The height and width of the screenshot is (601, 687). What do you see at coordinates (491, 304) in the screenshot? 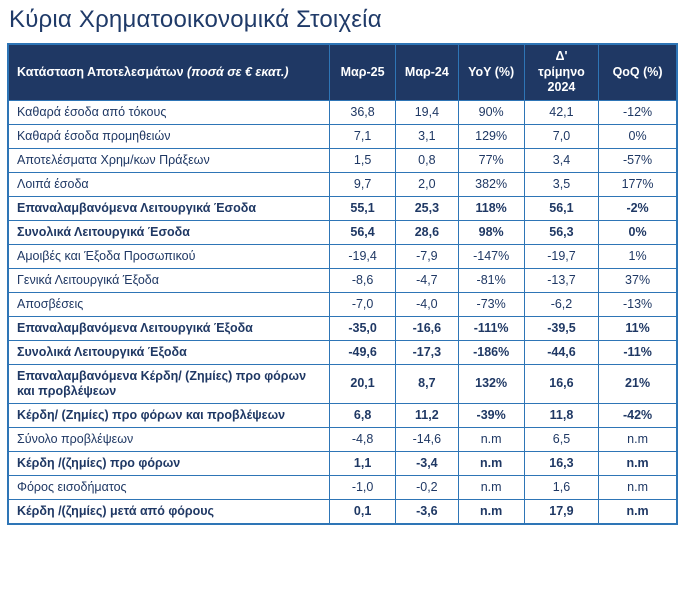
I see `row-value: -73%` at bounding box center [491, 304].